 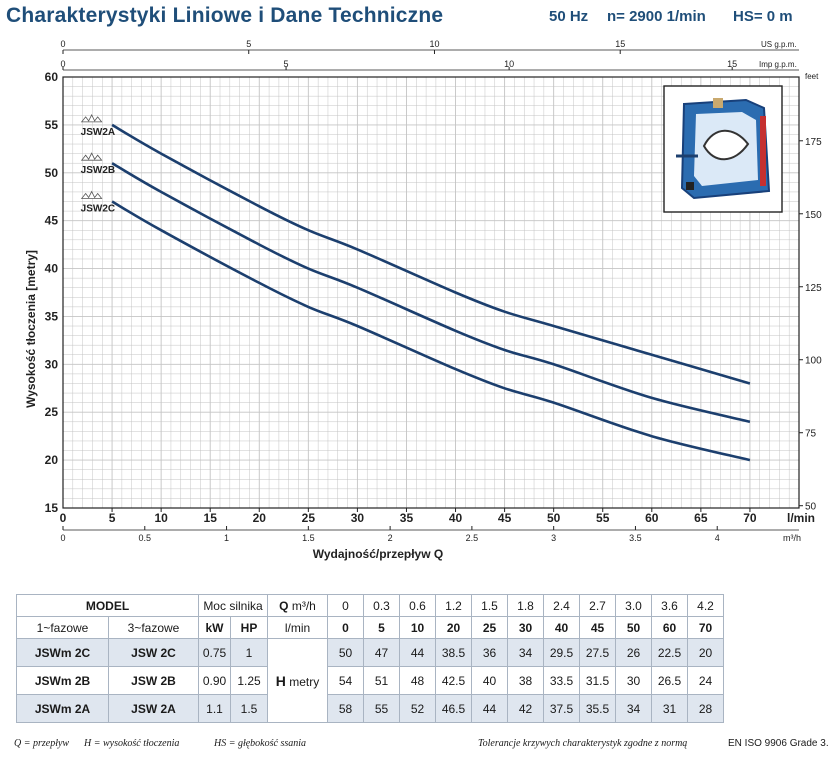 What do you see at coordinates (381, 708) in the screenshot?
I see `head-cell: 55` at bounding box center [381, 708].